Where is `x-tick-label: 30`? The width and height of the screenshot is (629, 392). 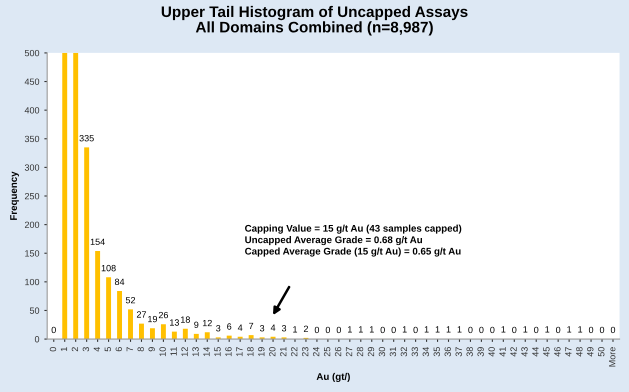 x-tick-label: 30 is located at coordinates (382, 351).